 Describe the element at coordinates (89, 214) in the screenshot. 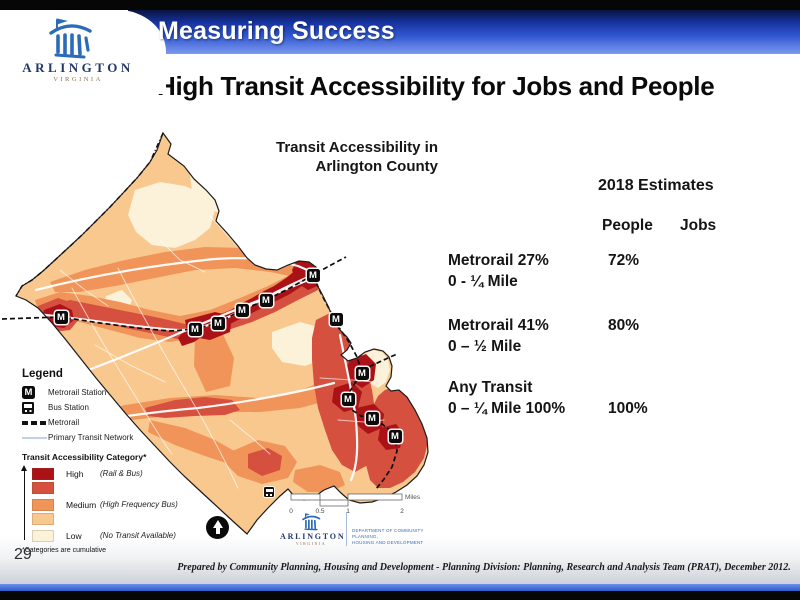

I see `county-boundary-dashed` at that location.